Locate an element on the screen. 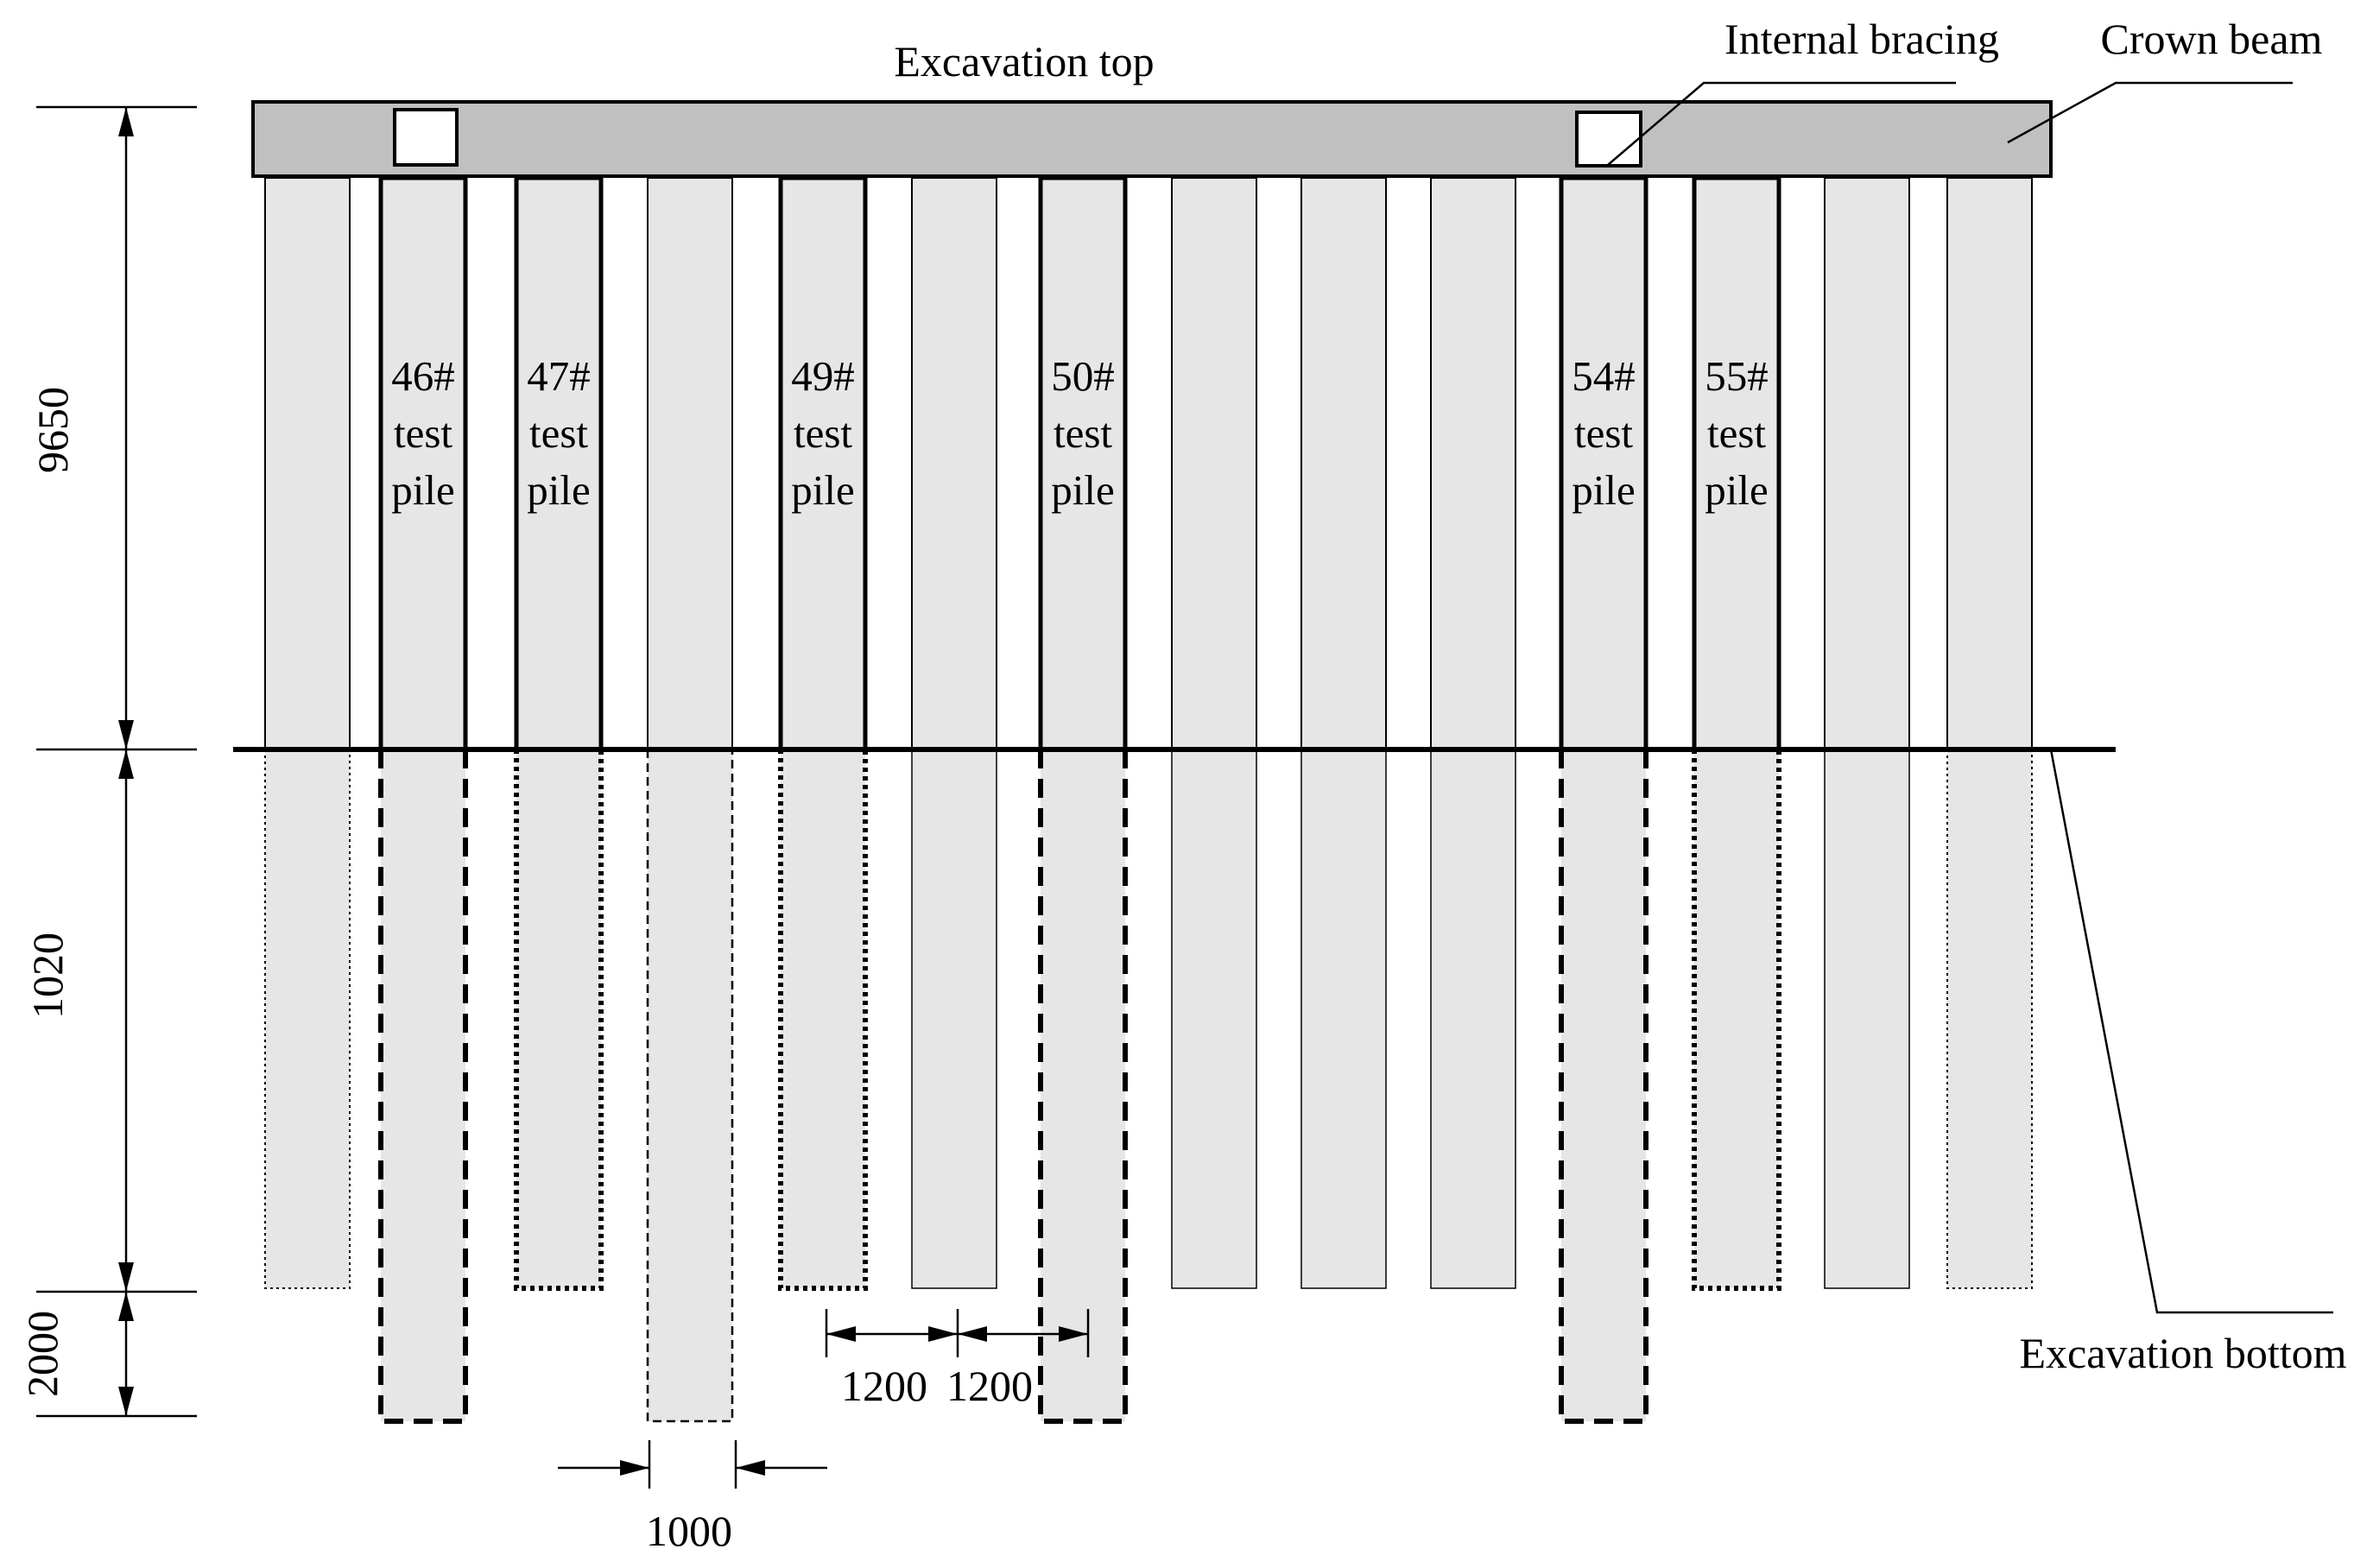 The width and height of the screenshot is (2373, 1568). internal-bracing-box-left is located at coordinates (426, 137).